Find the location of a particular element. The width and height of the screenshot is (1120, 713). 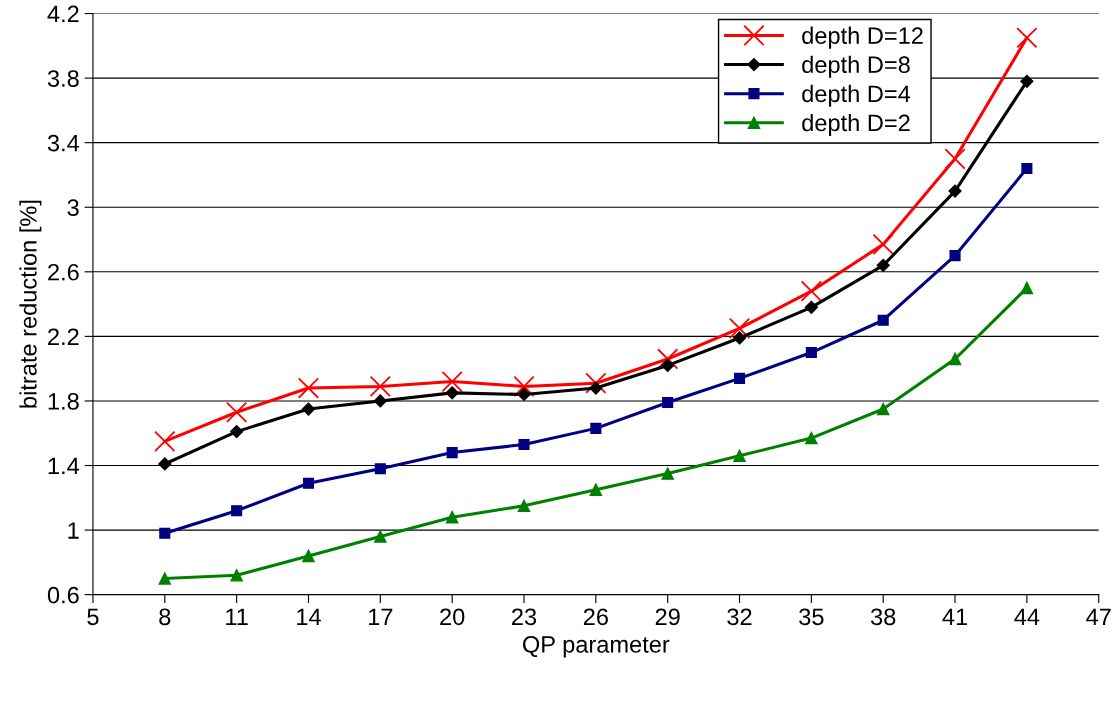

x-tick-label: 23 is located at coordinates (524, 617).